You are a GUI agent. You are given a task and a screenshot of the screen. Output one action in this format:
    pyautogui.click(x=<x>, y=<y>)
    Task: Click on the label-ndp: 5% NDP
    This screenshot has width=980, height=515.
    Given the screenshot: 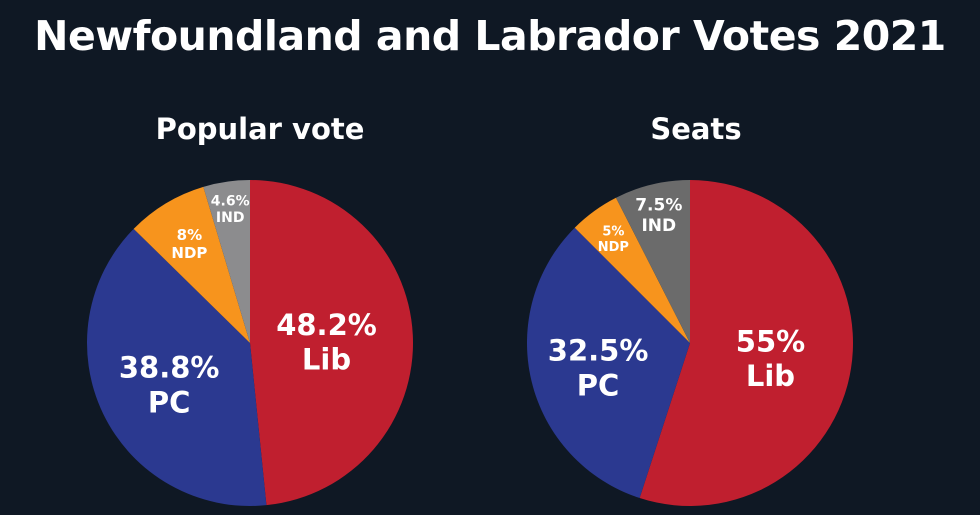 What is the action you would take?
    pyautogui.click(x=613, y=240)
    